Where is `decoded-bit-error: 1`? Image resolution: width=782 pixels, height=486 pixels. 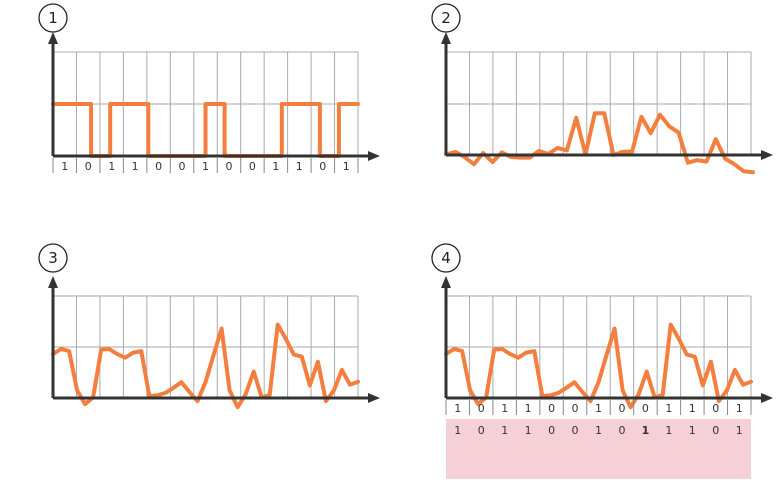
decoded-bit-error: 1 is located at coordinates (646, 430).